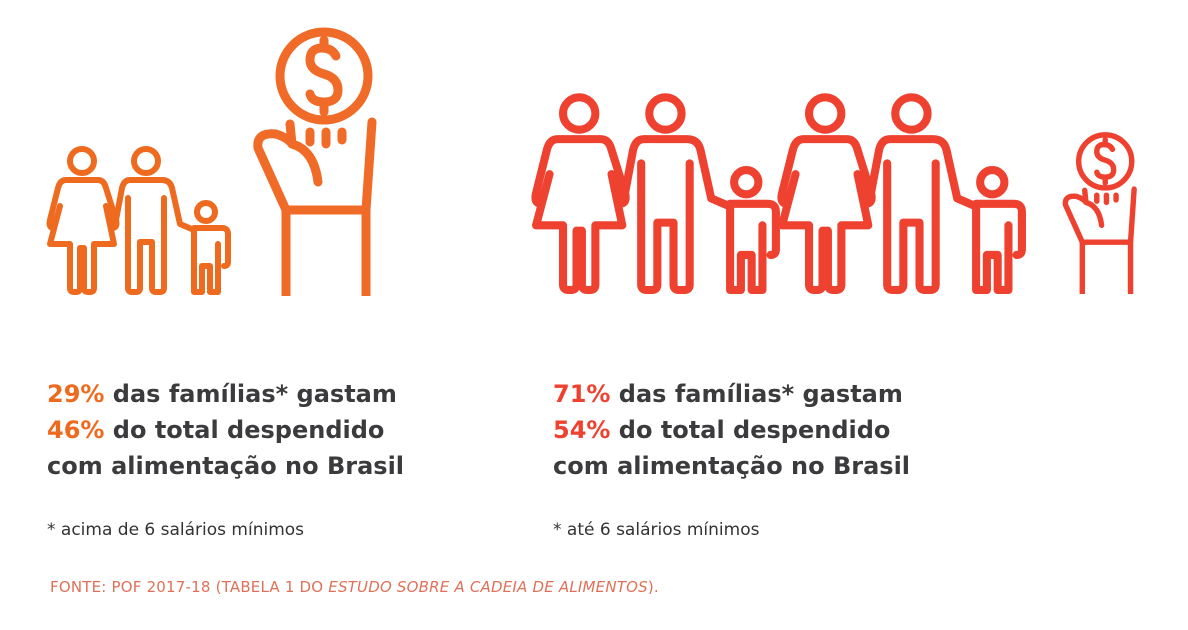 The width and height of the screenshot is (1188, 630). I want to click on left-line2: do total despendido, so click(244, 430).